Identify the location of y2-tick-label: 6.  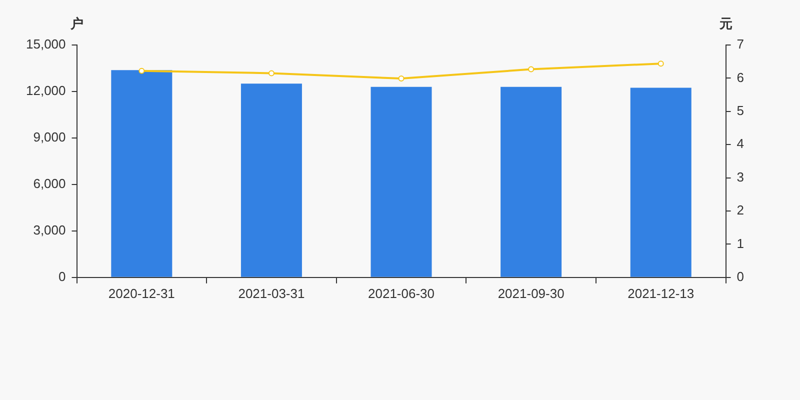
(740, 77).